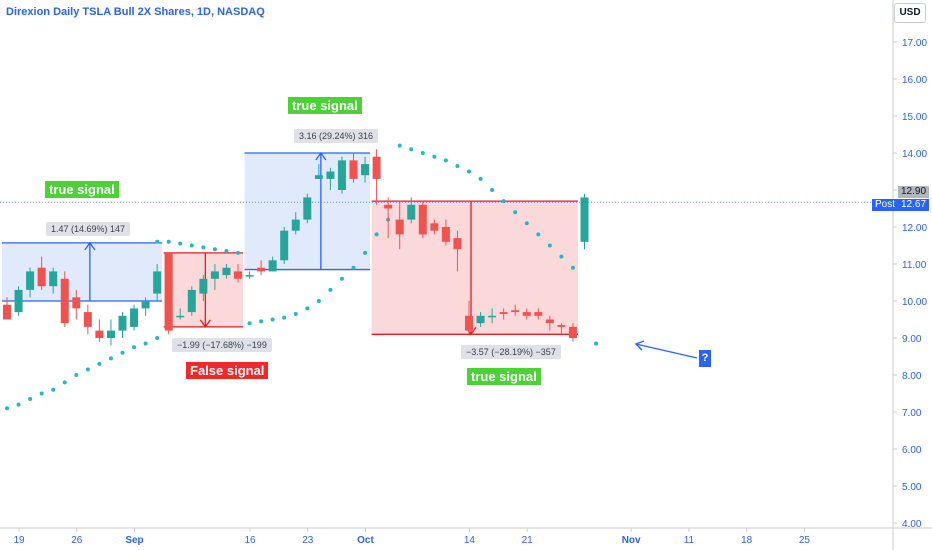  What do you see at coordinates (308, 540) in the screenshot?
I see `x-tick-label: 23` at bounding box center [308, 540].